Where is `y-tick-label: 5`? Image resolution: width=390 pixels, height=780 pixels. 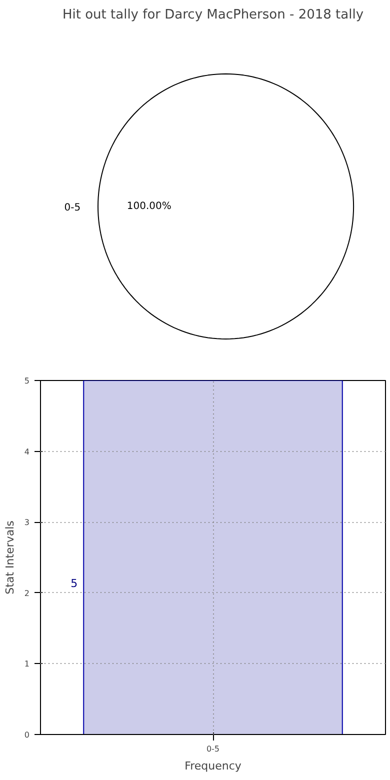
y-tick-label: 5 is located at coordinates (27, 381).